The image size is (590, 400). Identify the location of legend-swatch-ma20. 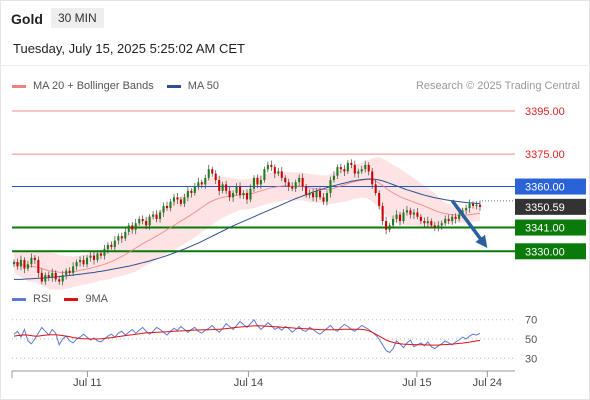
(19, 86).